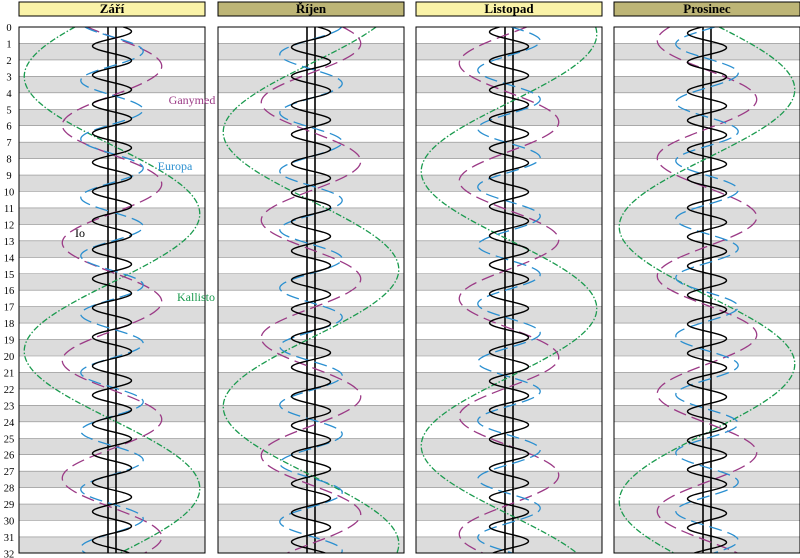 The image size is (800, 558). Describe the element at coordinates (80, 233) in the screenshot. I see `moon-label-io: Io` at that location.